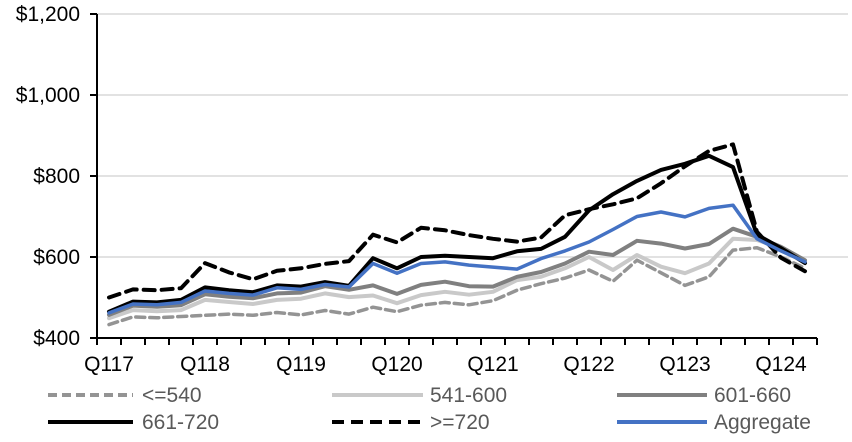 Image resolution: width=852 pixels, height=442 pixels. What do you see at coordinates (56, 176) in the screenshot?
I see `y-tick-label: $800` at bounding box center [56, 176].